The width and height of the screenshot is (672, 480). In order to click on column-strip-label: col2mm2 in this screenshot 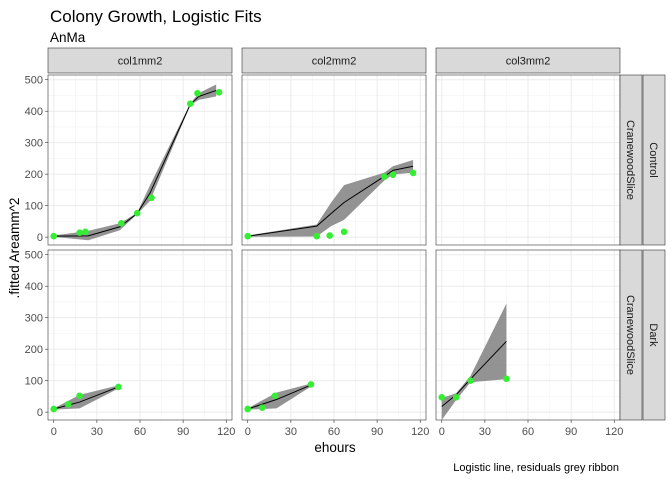, I will do `click(334, 62)`.